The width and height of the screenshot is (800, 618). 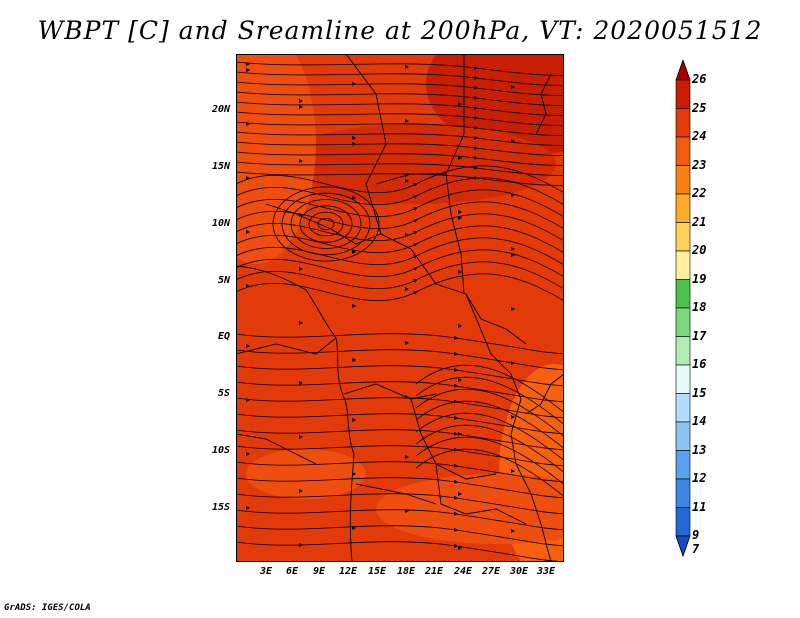 I want to click on lon-label-30e: 30E, so click(x=519, y=571).